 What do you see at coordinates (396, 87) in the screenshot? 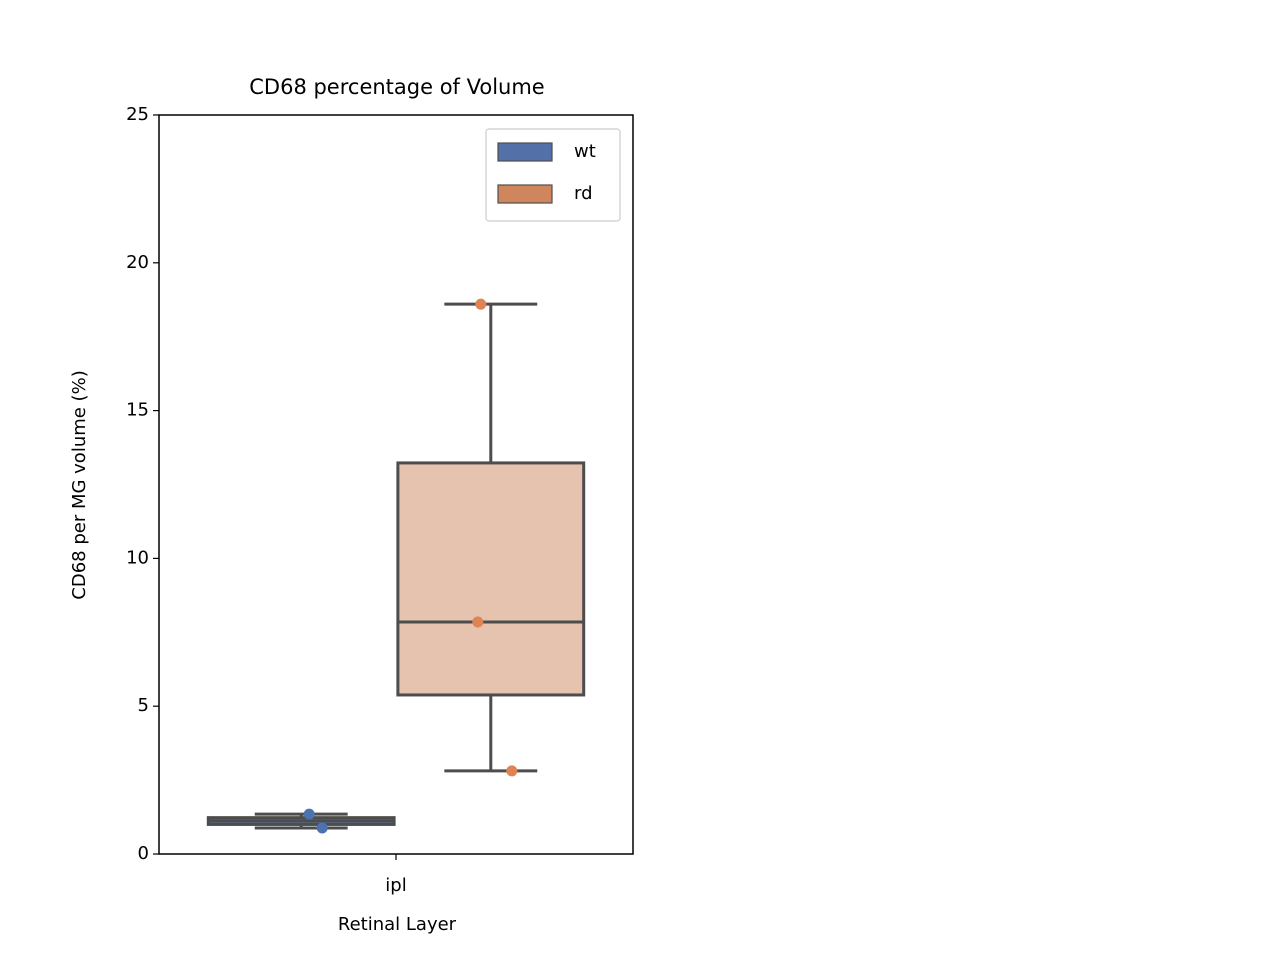
I see `chart-title: CD68 percentage of Volume` at bounding box center [396, 87].